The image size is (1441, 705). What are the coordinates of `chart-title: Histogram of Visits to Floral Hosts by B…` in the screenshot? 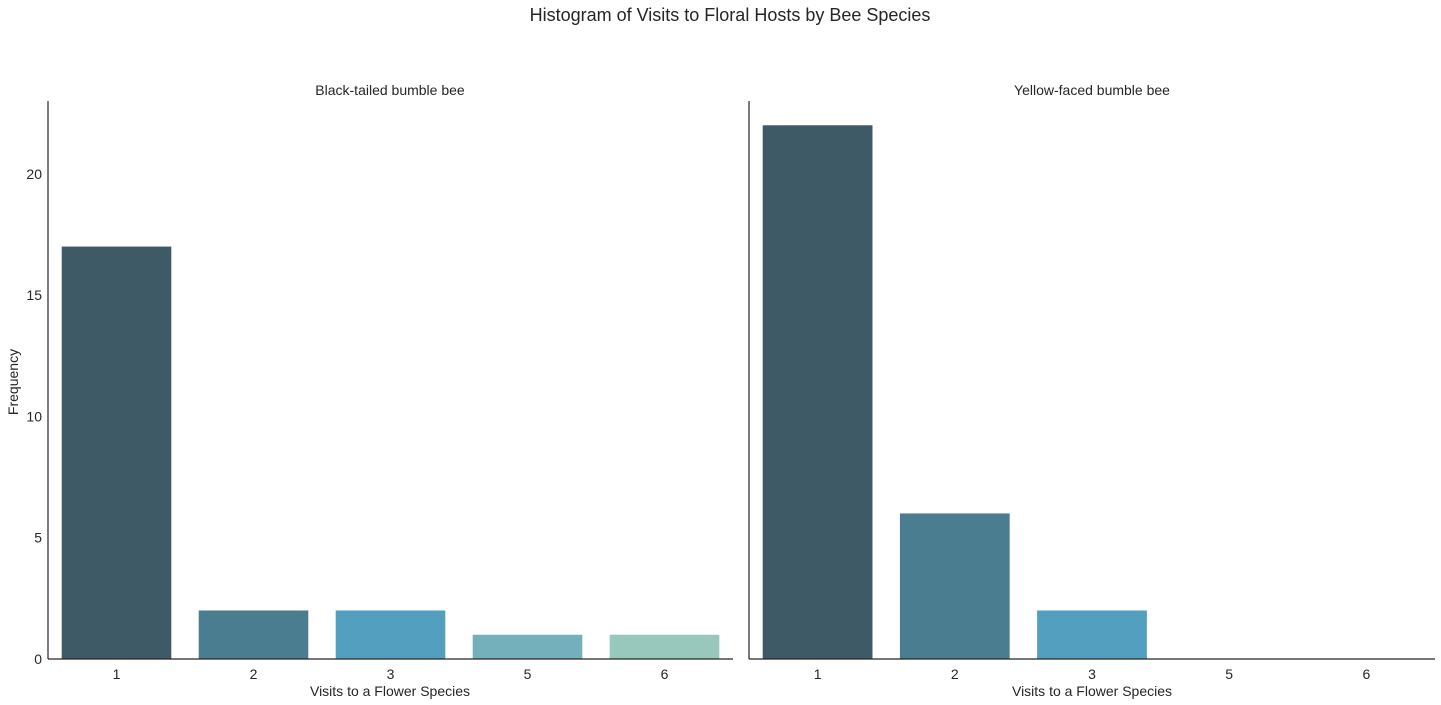 It's located at (730, 15).